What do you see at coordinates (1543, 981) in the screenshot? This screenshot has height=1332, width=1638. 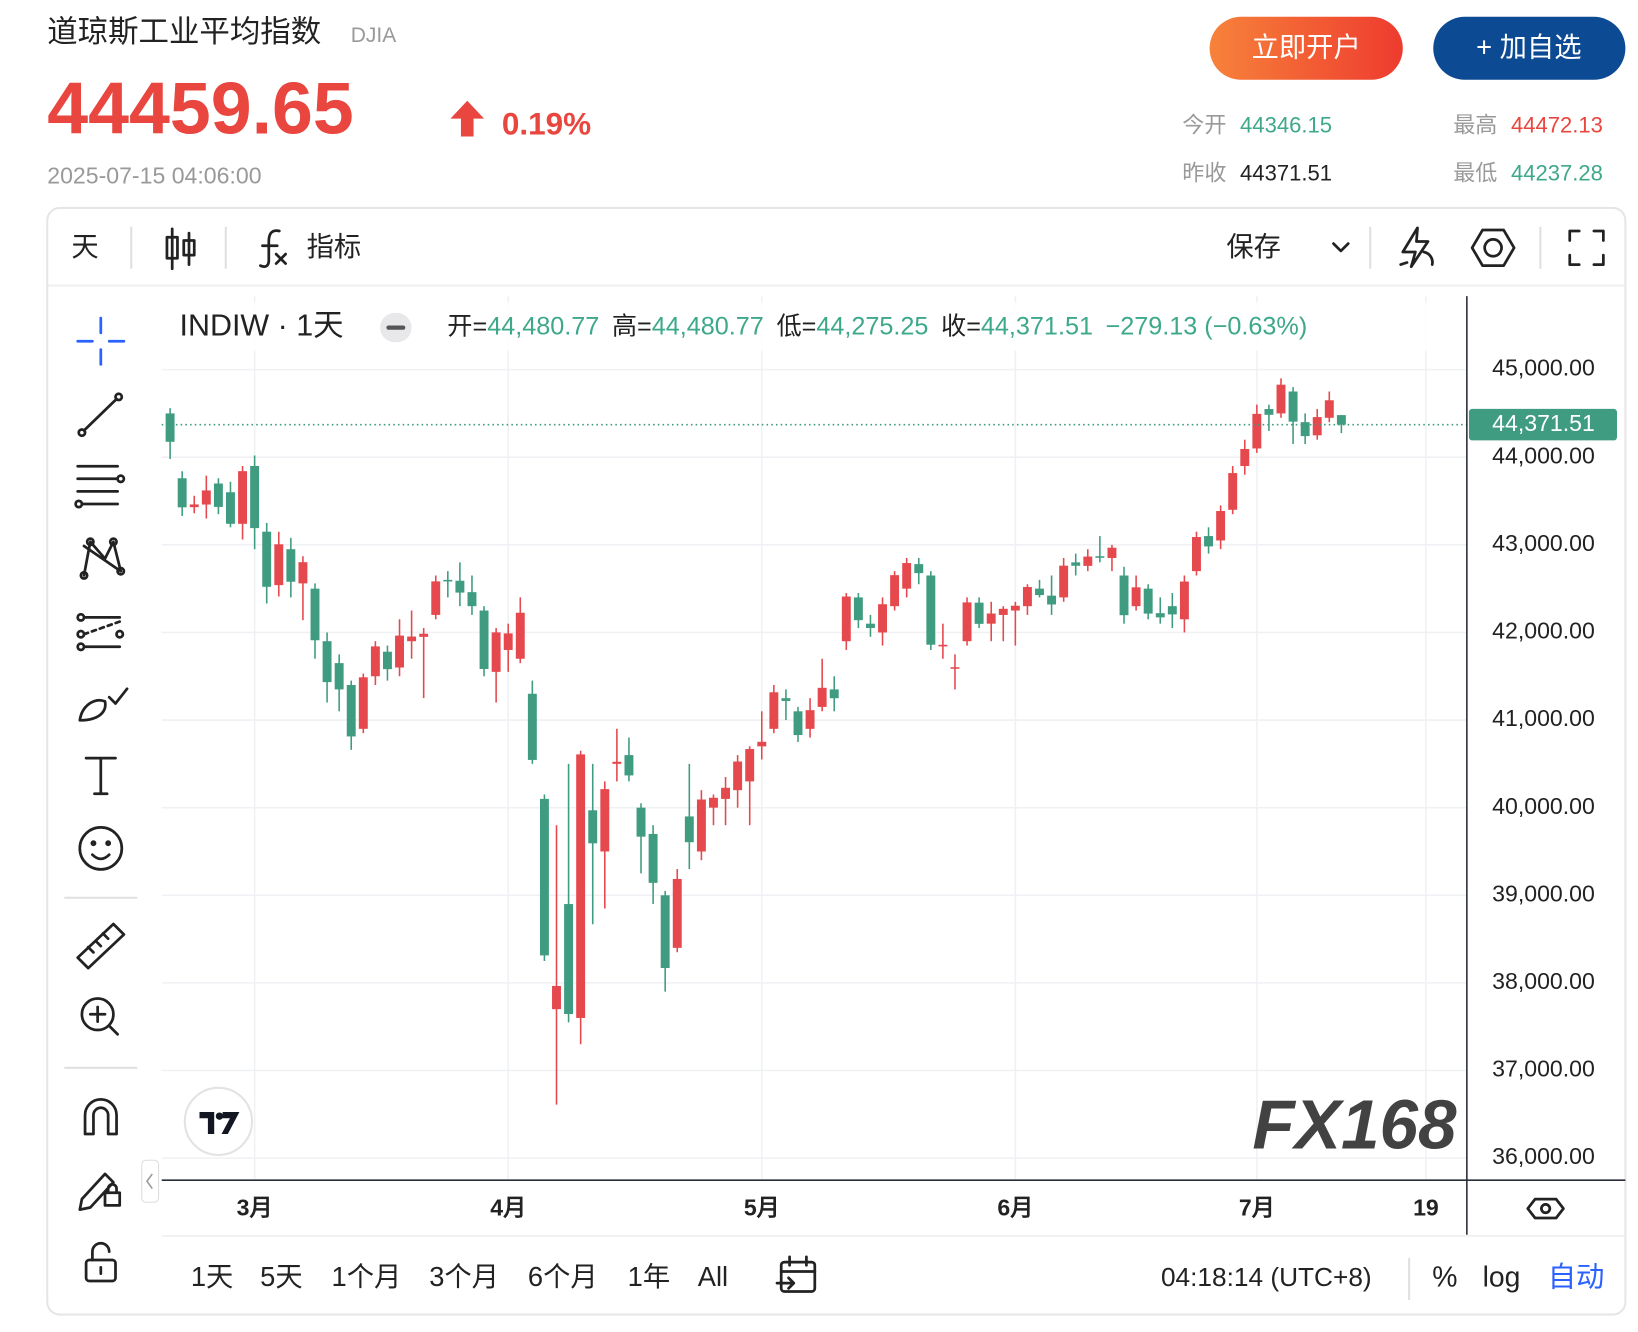 I see `y-tick-label: 38,000.00` at bounding box center [1543, 981].